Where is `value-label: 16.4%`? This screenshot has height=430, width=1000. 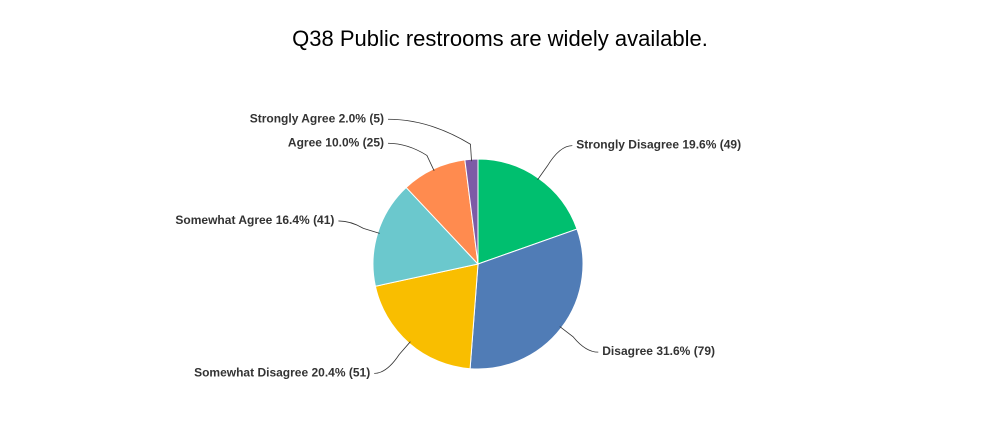 value-label: 16.4% is located at coordinates (293, 220).